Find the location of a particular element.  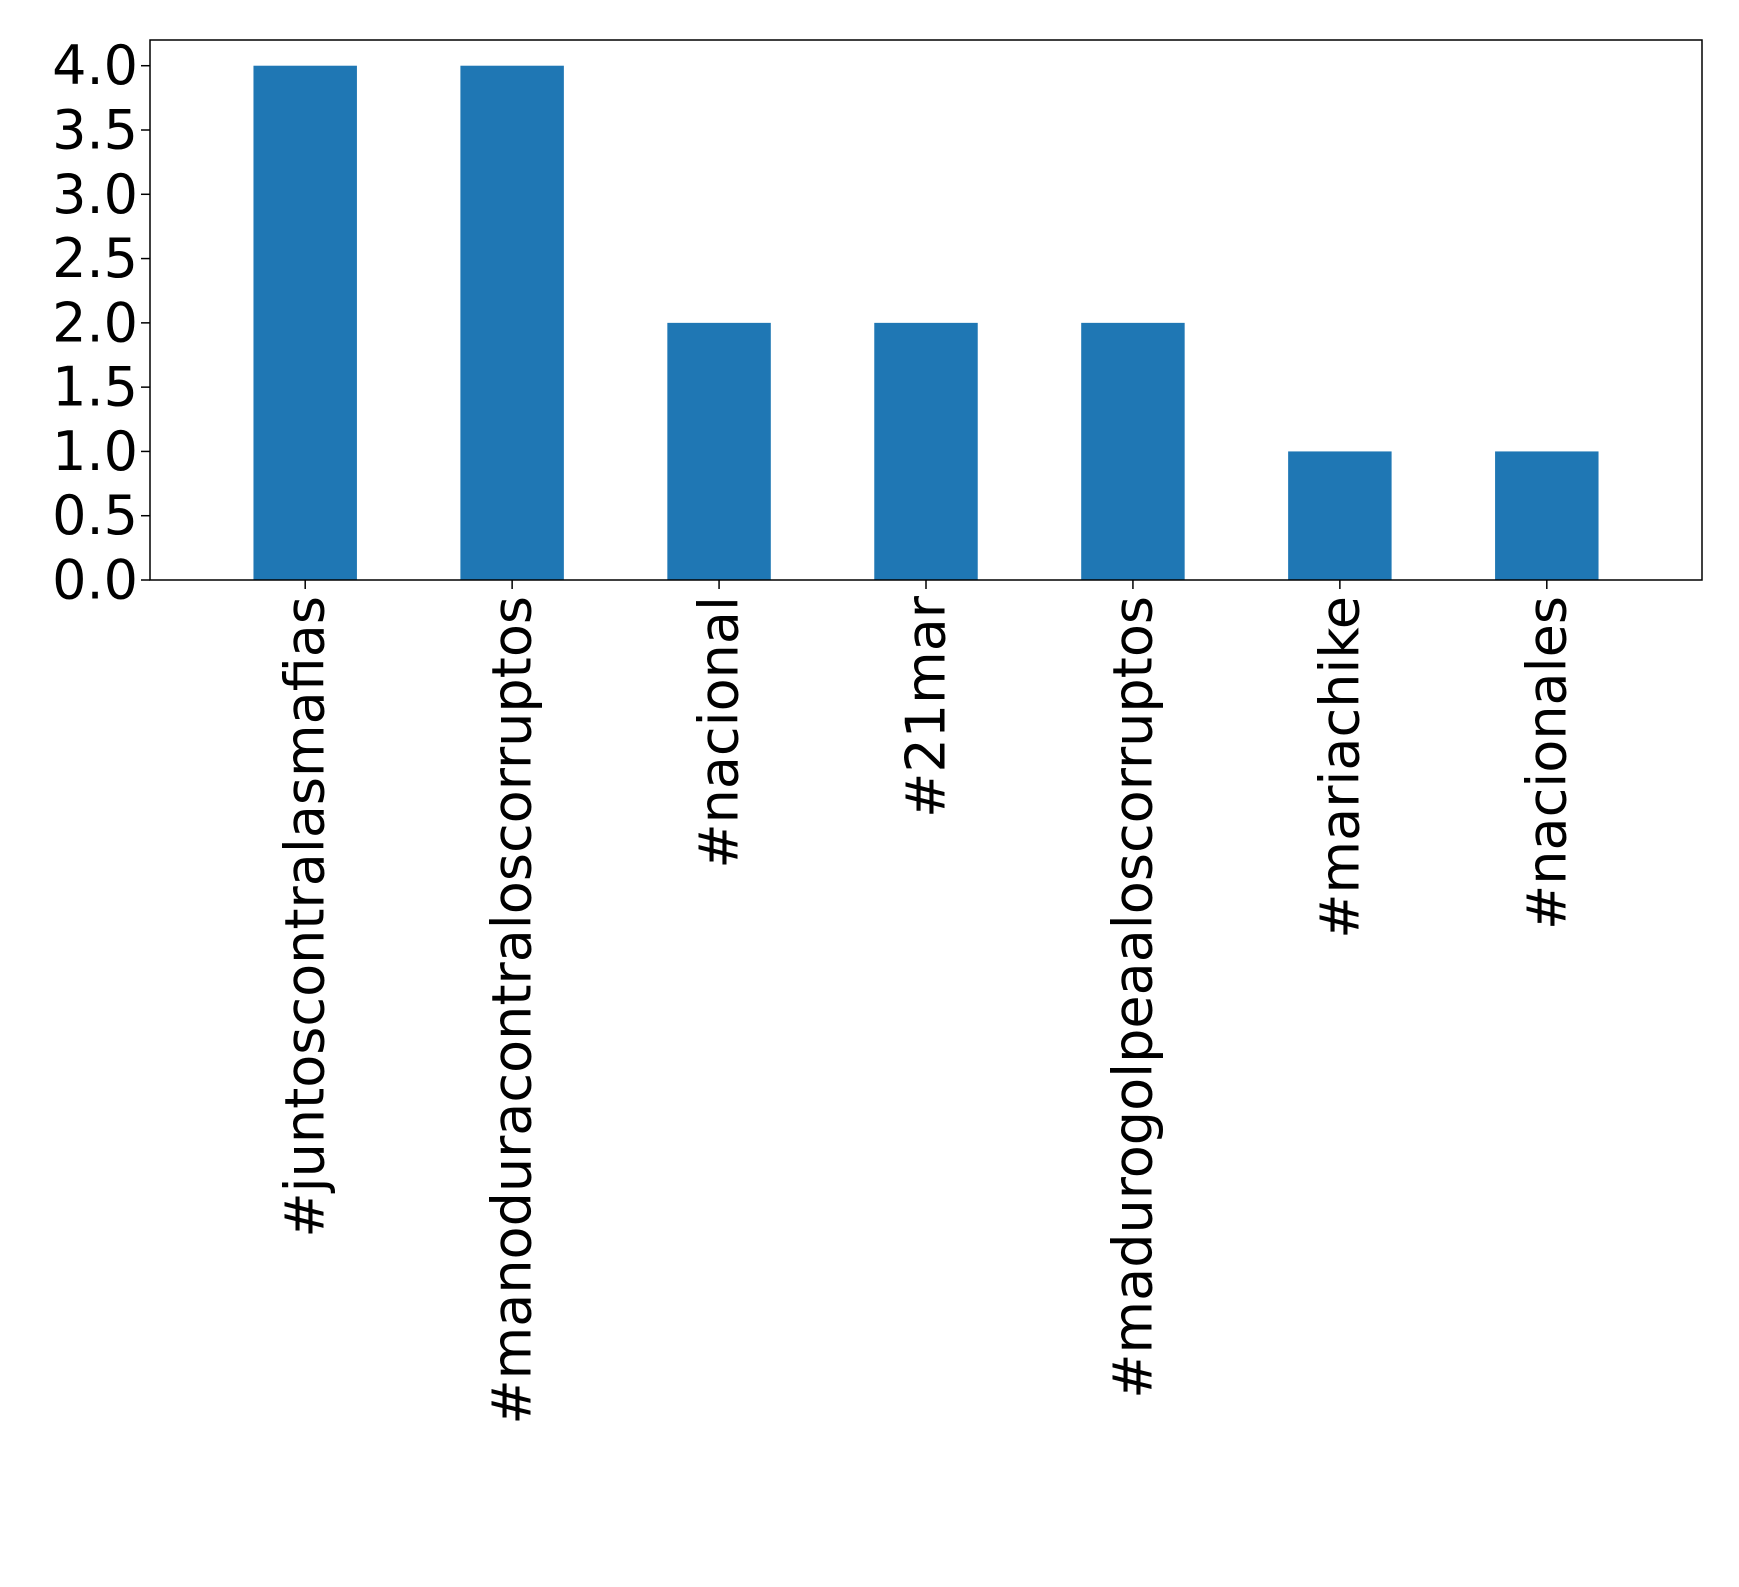

x-tick-label: #nacionales is located at coordinates (1546, 763).